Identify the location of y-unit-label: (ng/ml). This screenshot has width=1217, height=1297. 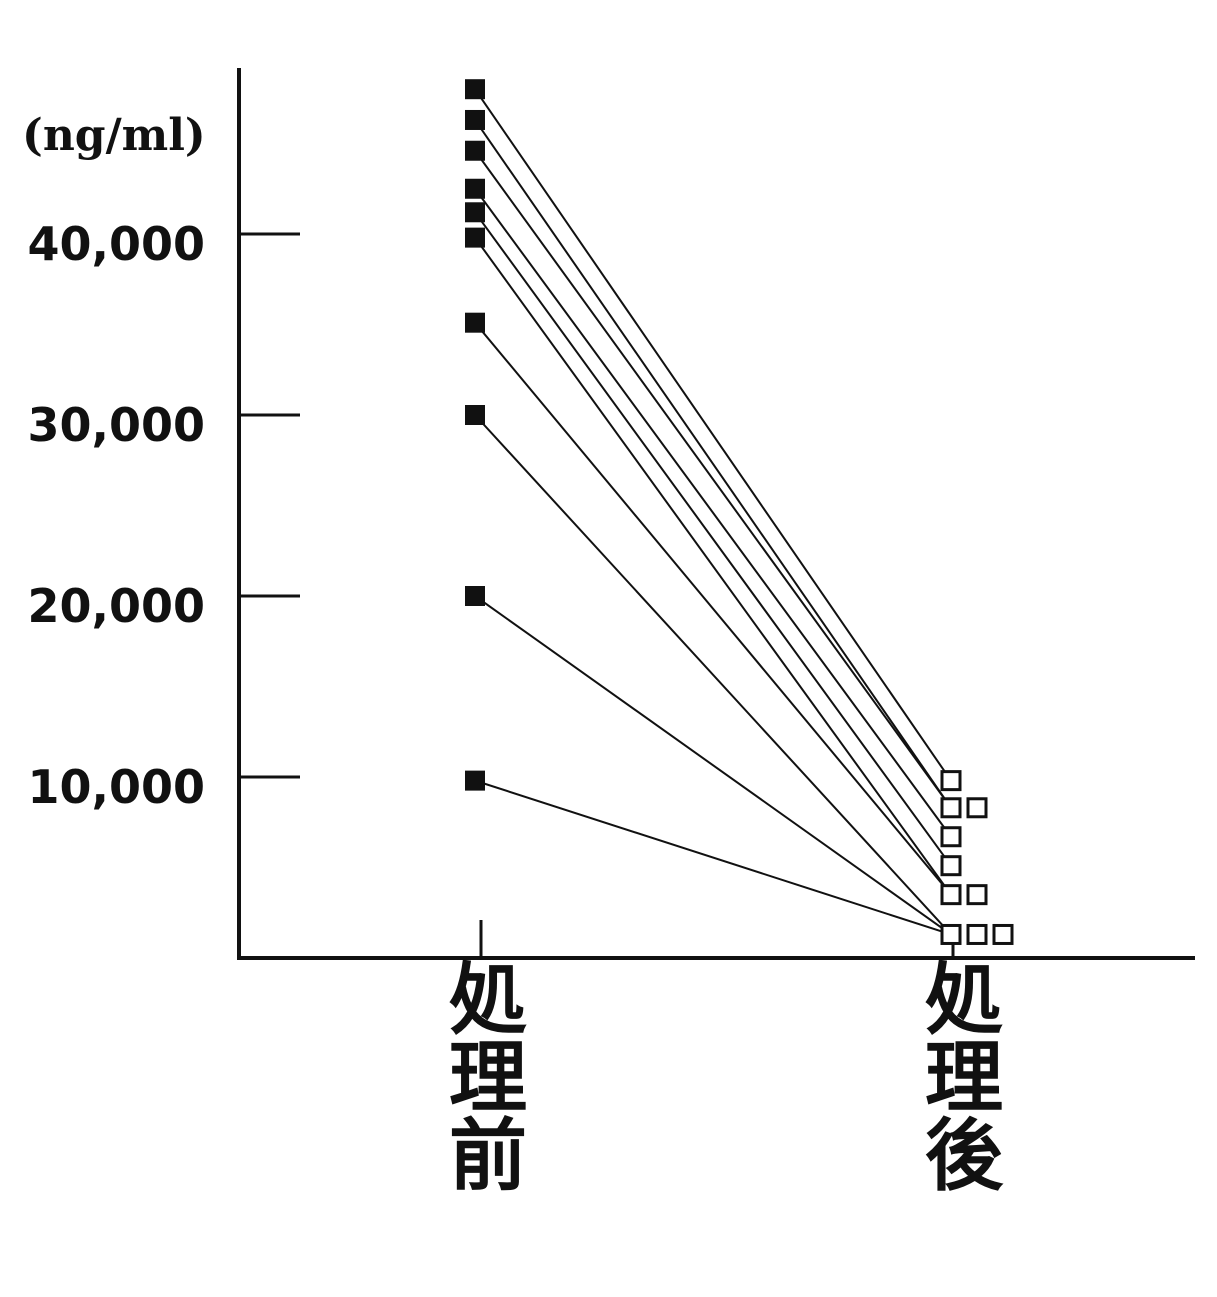
(114, 135).